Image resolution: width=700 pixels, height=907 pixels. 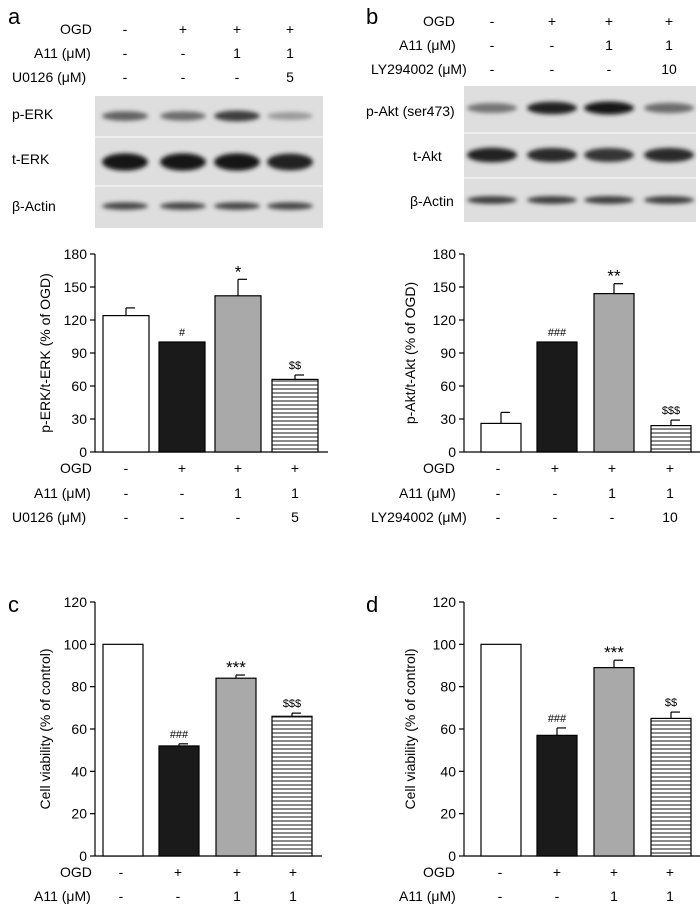 I want to click on significance-label: $$$, so click(x=292, y=704).